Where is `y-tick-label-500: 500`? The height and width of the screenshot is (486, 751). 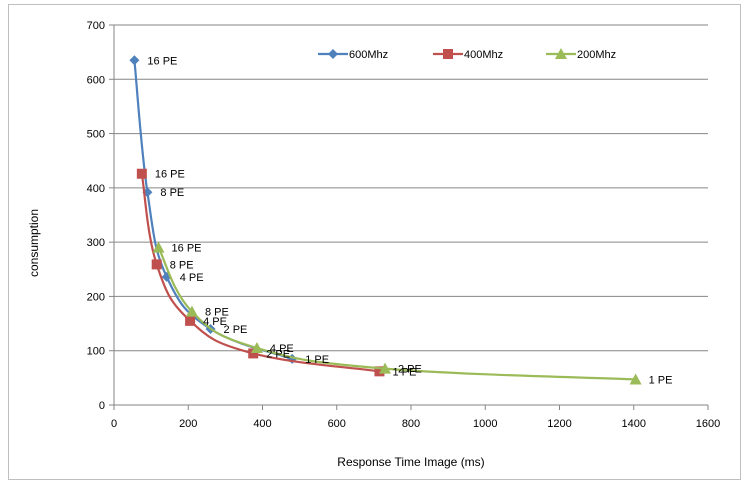
y-tick-label-500: 500 is located at coordinates (96, 135).